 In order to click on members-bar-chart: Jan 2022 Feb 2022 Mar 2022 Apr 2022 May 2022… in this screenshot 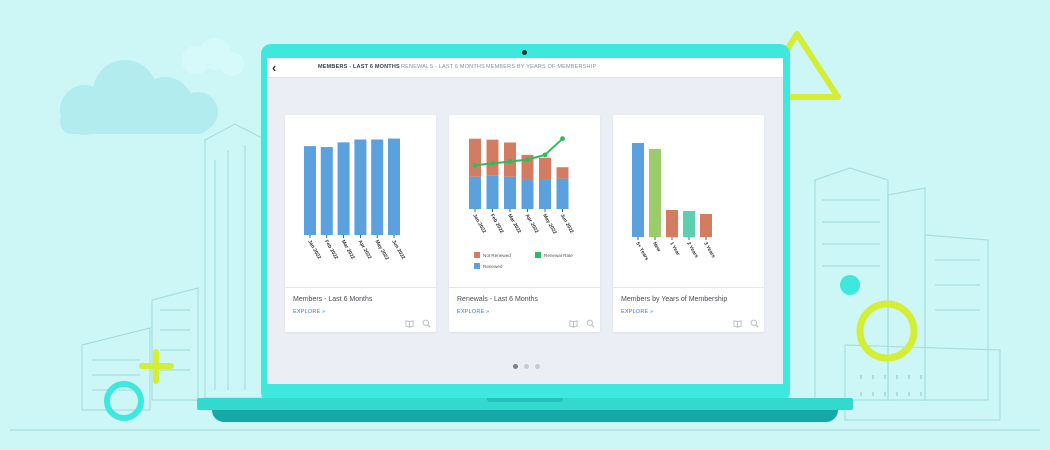, I will do `click(355, 199)`.